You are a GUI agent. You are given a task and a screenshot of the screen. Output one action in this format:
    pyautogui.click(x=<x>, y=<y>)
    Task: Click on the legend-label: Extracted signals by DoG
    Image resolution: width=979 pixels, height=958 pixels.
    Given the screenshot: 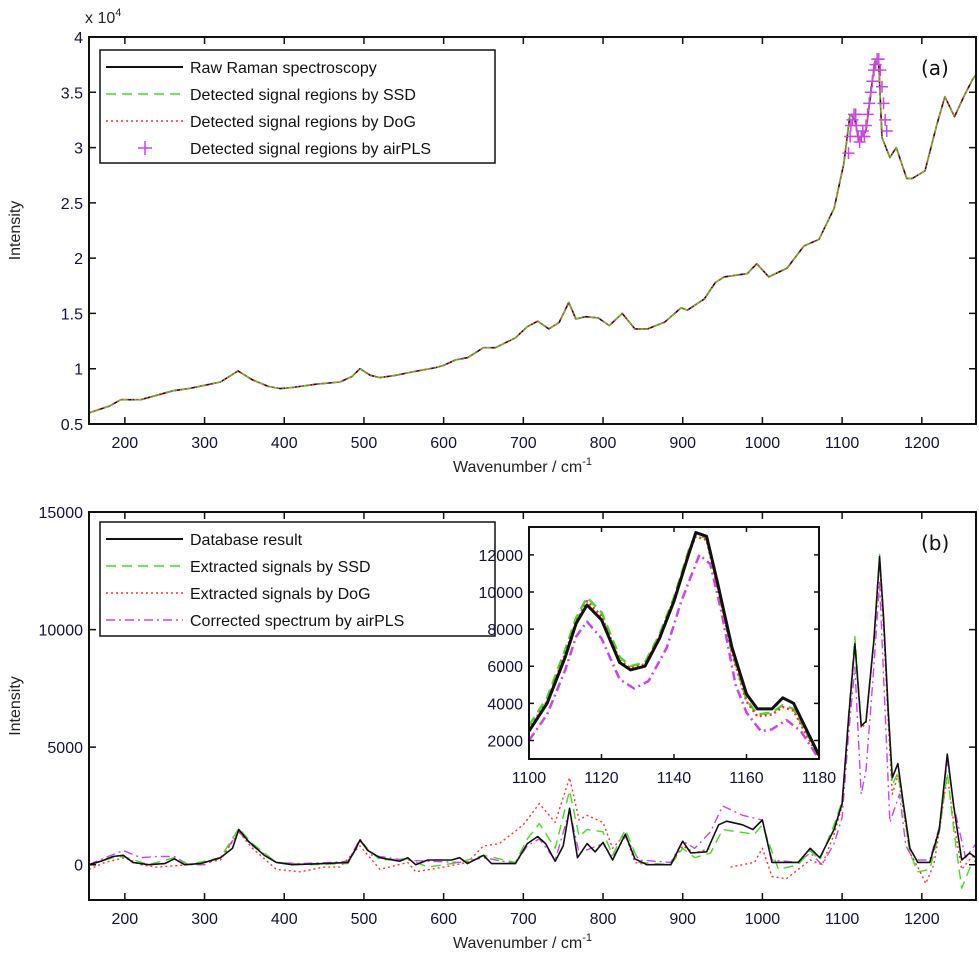 What is the action you would take?
    pyautogui.click(x=280, y=594)
    